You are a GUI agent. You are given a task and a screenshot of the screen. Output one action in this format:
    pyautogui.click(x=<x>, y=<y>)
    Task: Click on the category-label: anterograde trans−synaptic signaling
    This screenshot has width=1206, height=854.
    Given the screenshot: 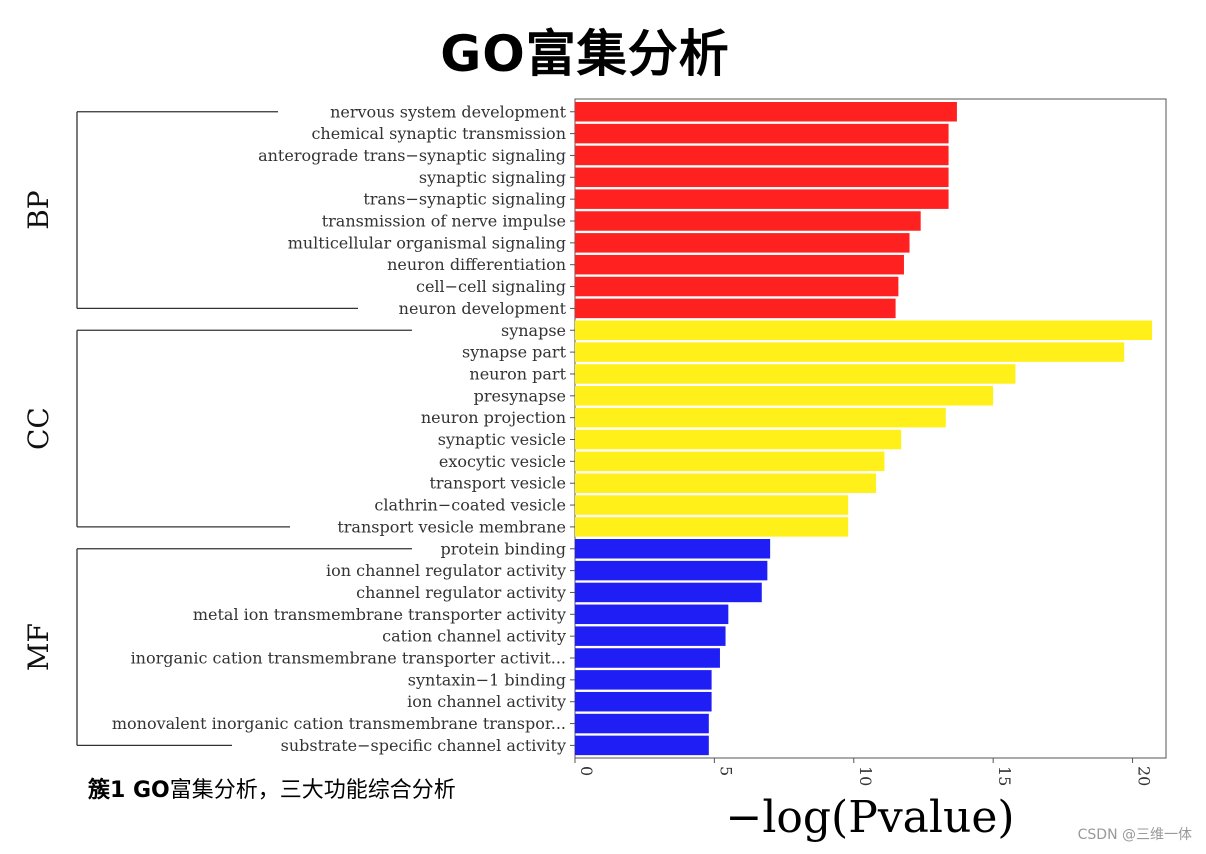 What is the action you would take?
    pyautogui.click(x=412, y=155)
    